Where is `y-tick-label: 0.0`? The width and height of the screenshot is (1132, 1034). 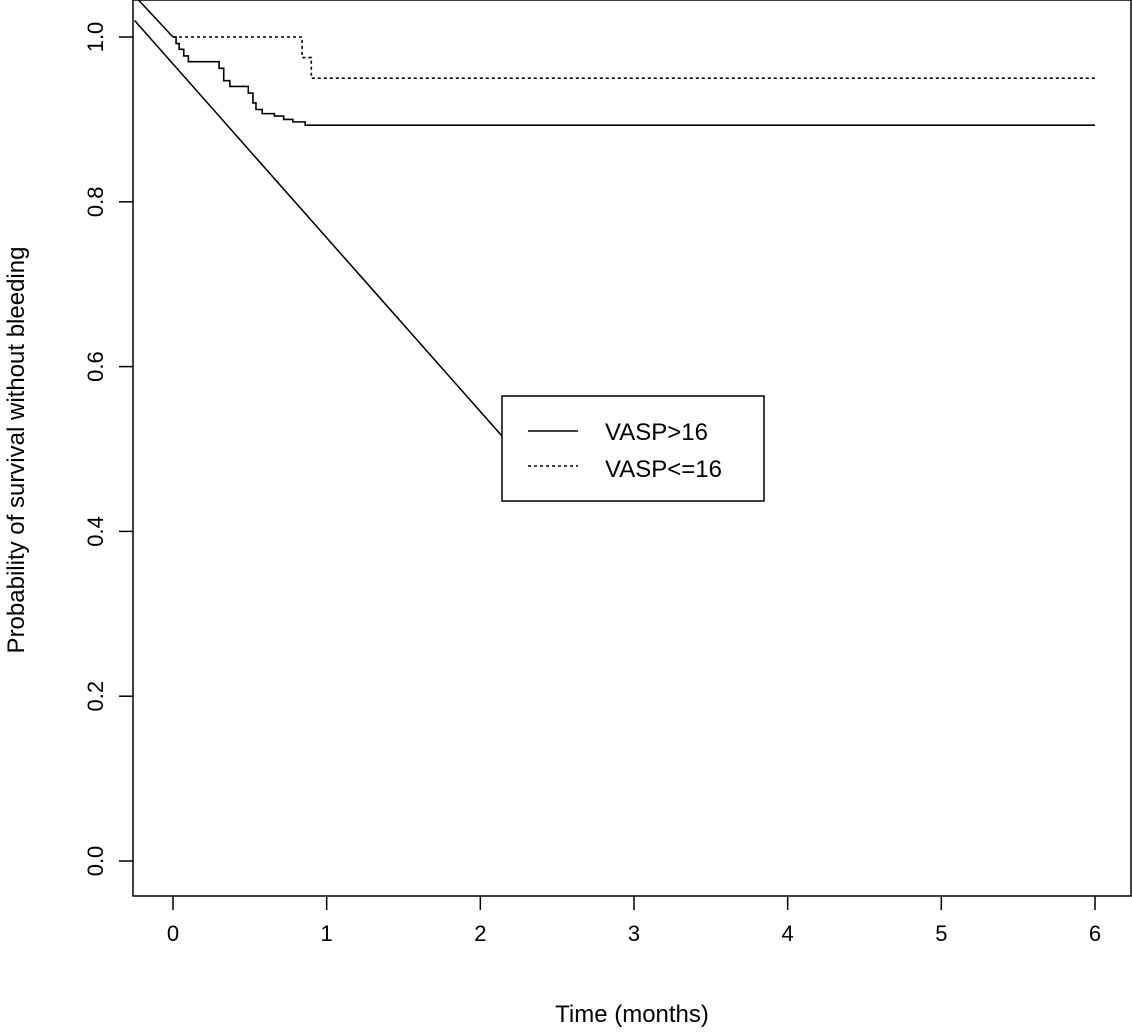 y-tick-label: 0.0 is located at coordinates (95, 861).